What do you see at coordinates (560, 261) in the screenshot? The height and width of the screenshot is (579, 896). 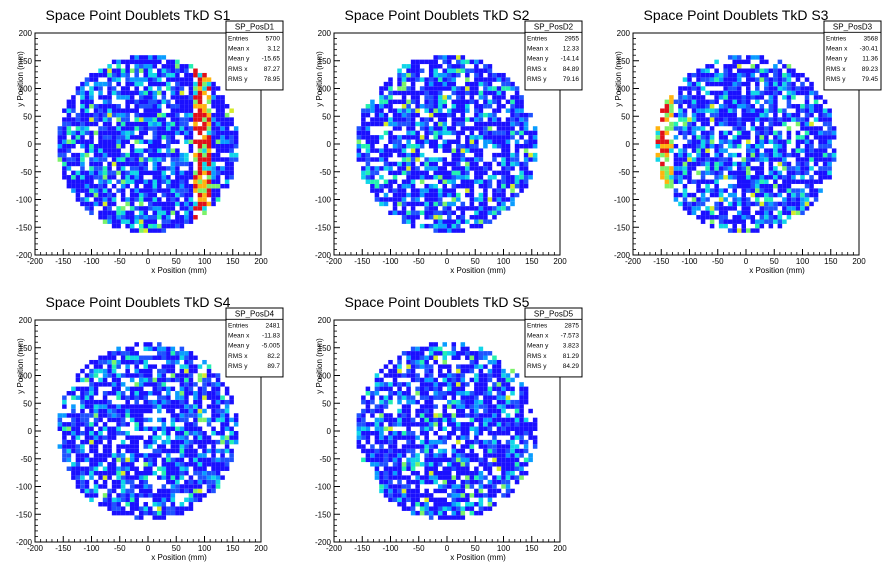 I see `x-tick-label: 200` at bounding box center [560, 261].